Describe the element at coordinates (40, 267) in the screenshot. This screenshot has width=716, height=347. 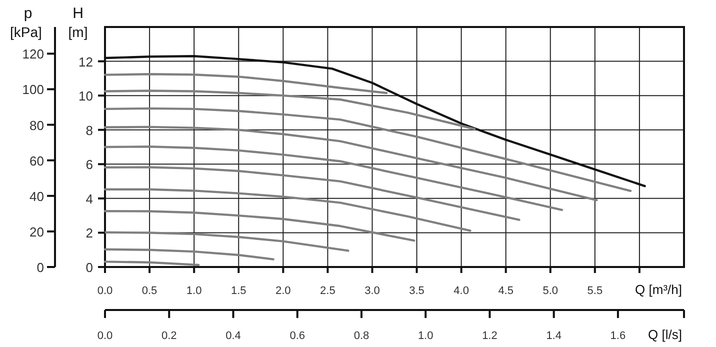
I see `y2-tick-label: 0` at that location.